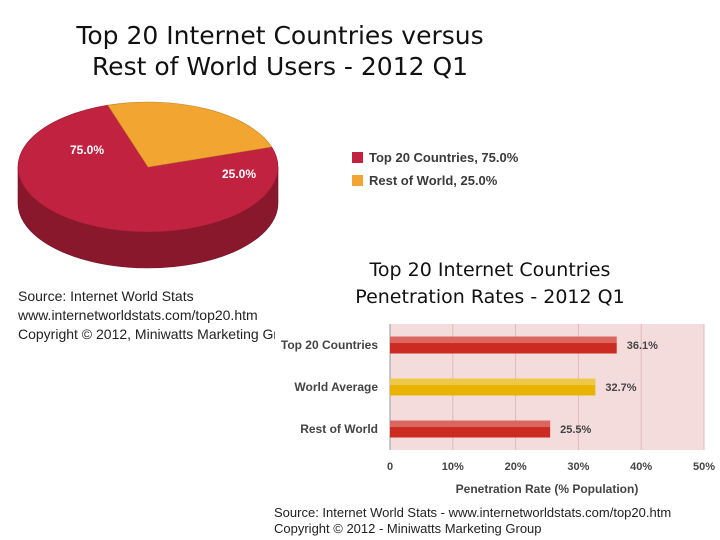  What do you see at coordinates (704, 467) in the screenshot?
I see `bar-x-tick-label: 50%` at bounding box center [704, 467].